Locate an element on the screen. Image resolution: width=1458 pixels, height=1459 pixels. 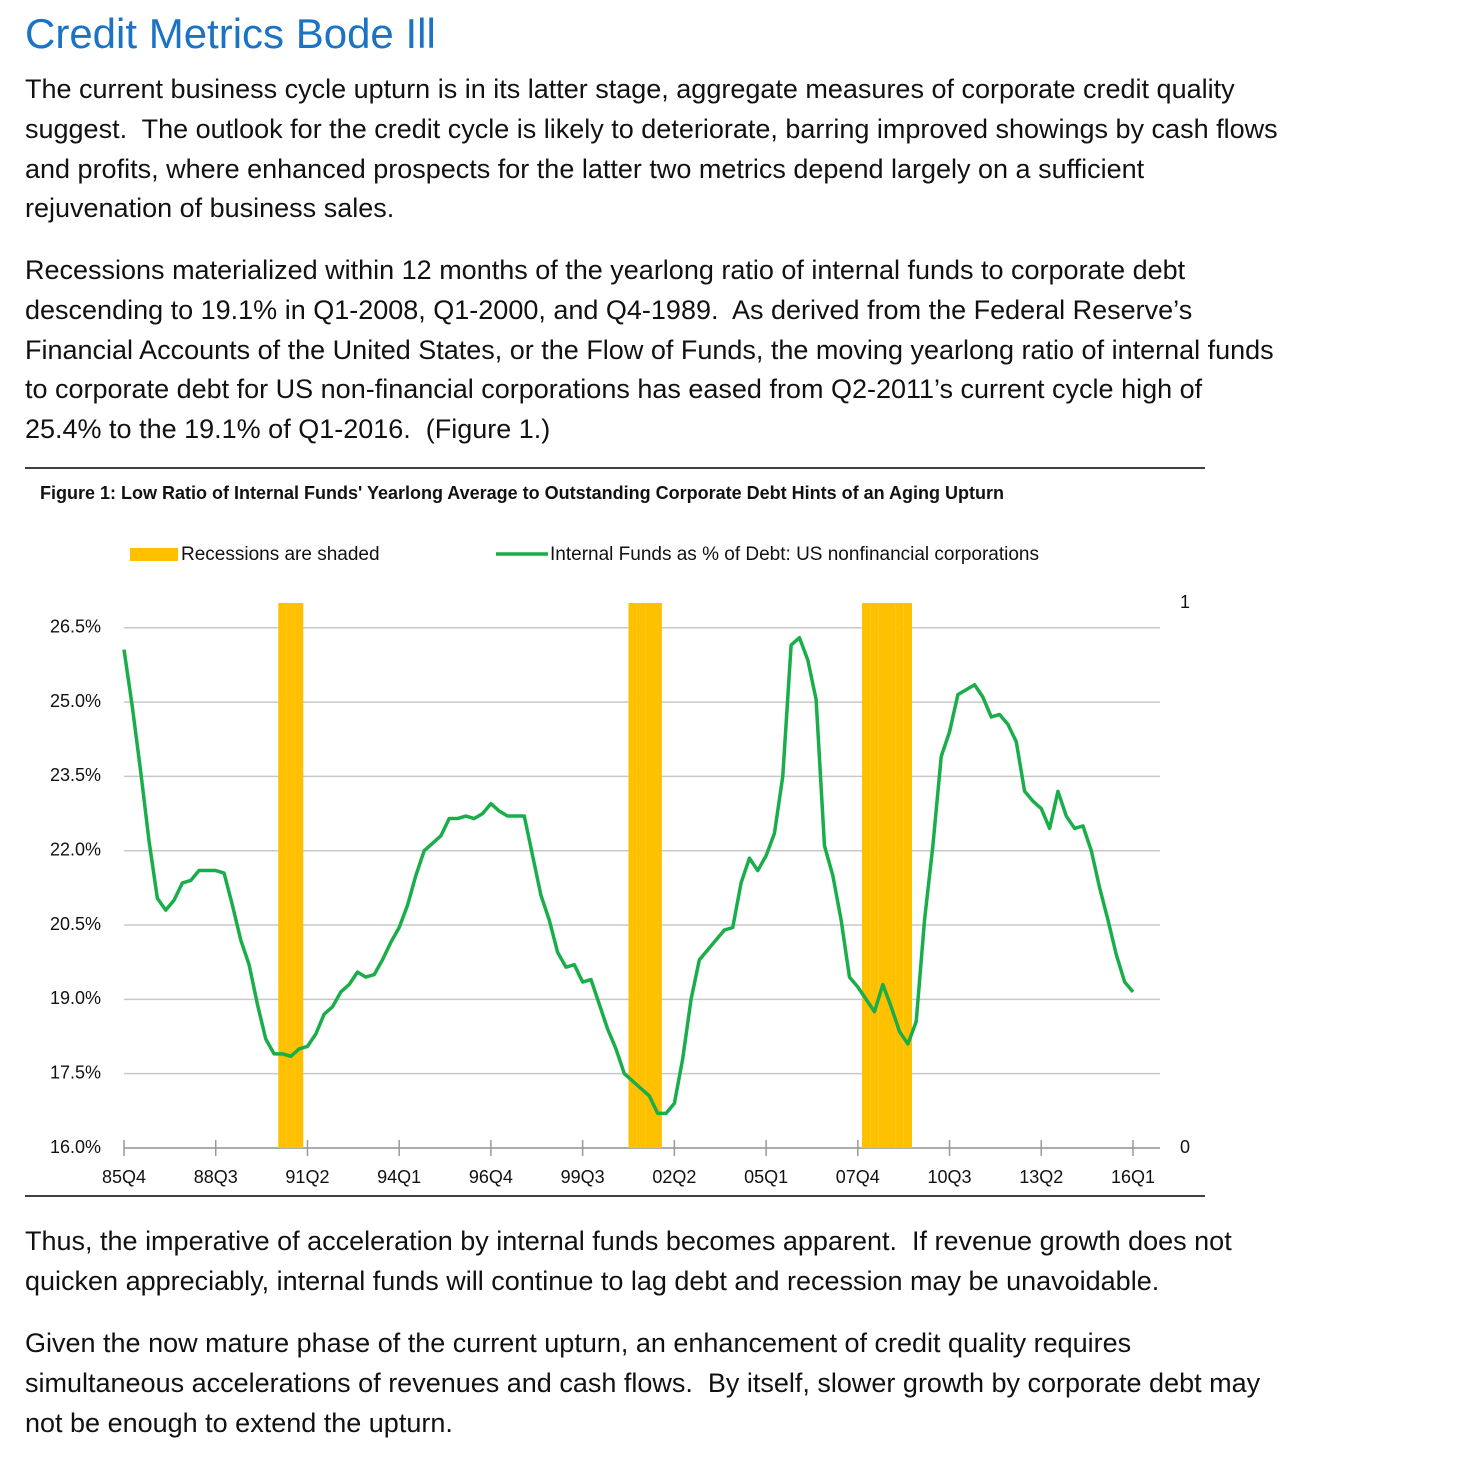
x-tick-label: 16Q1 is located at coordinates (1133, 1177).